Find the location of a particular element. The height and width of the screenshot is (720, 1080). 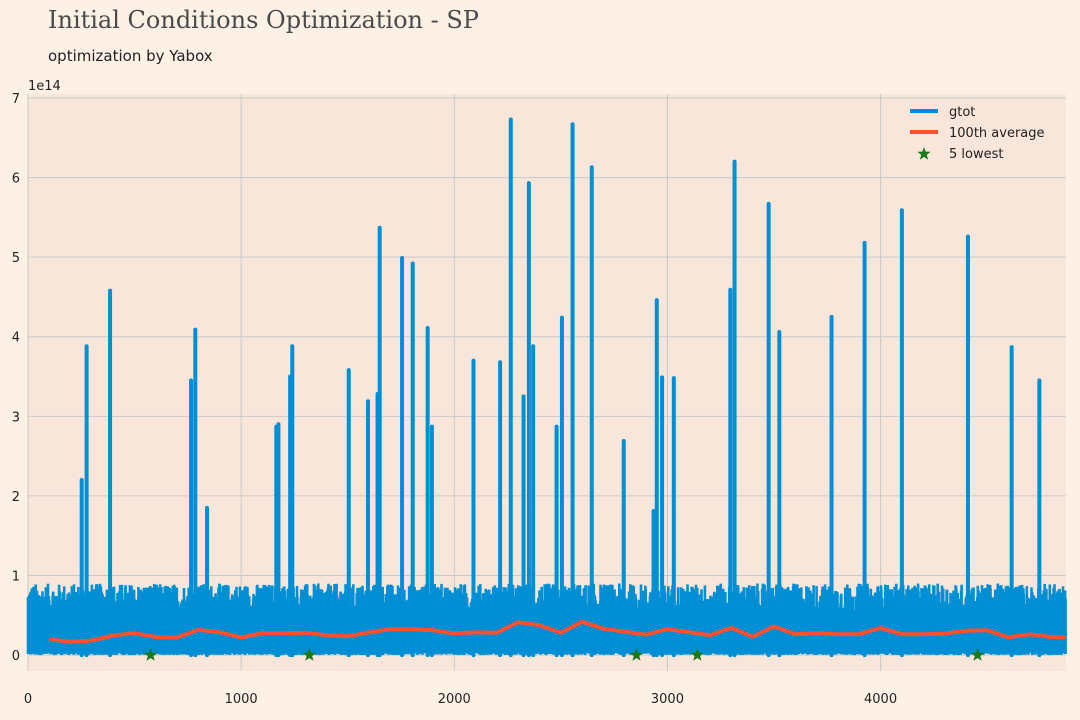

chart-subtitle: optimization by Yabox is located at coordinates (130, 56).